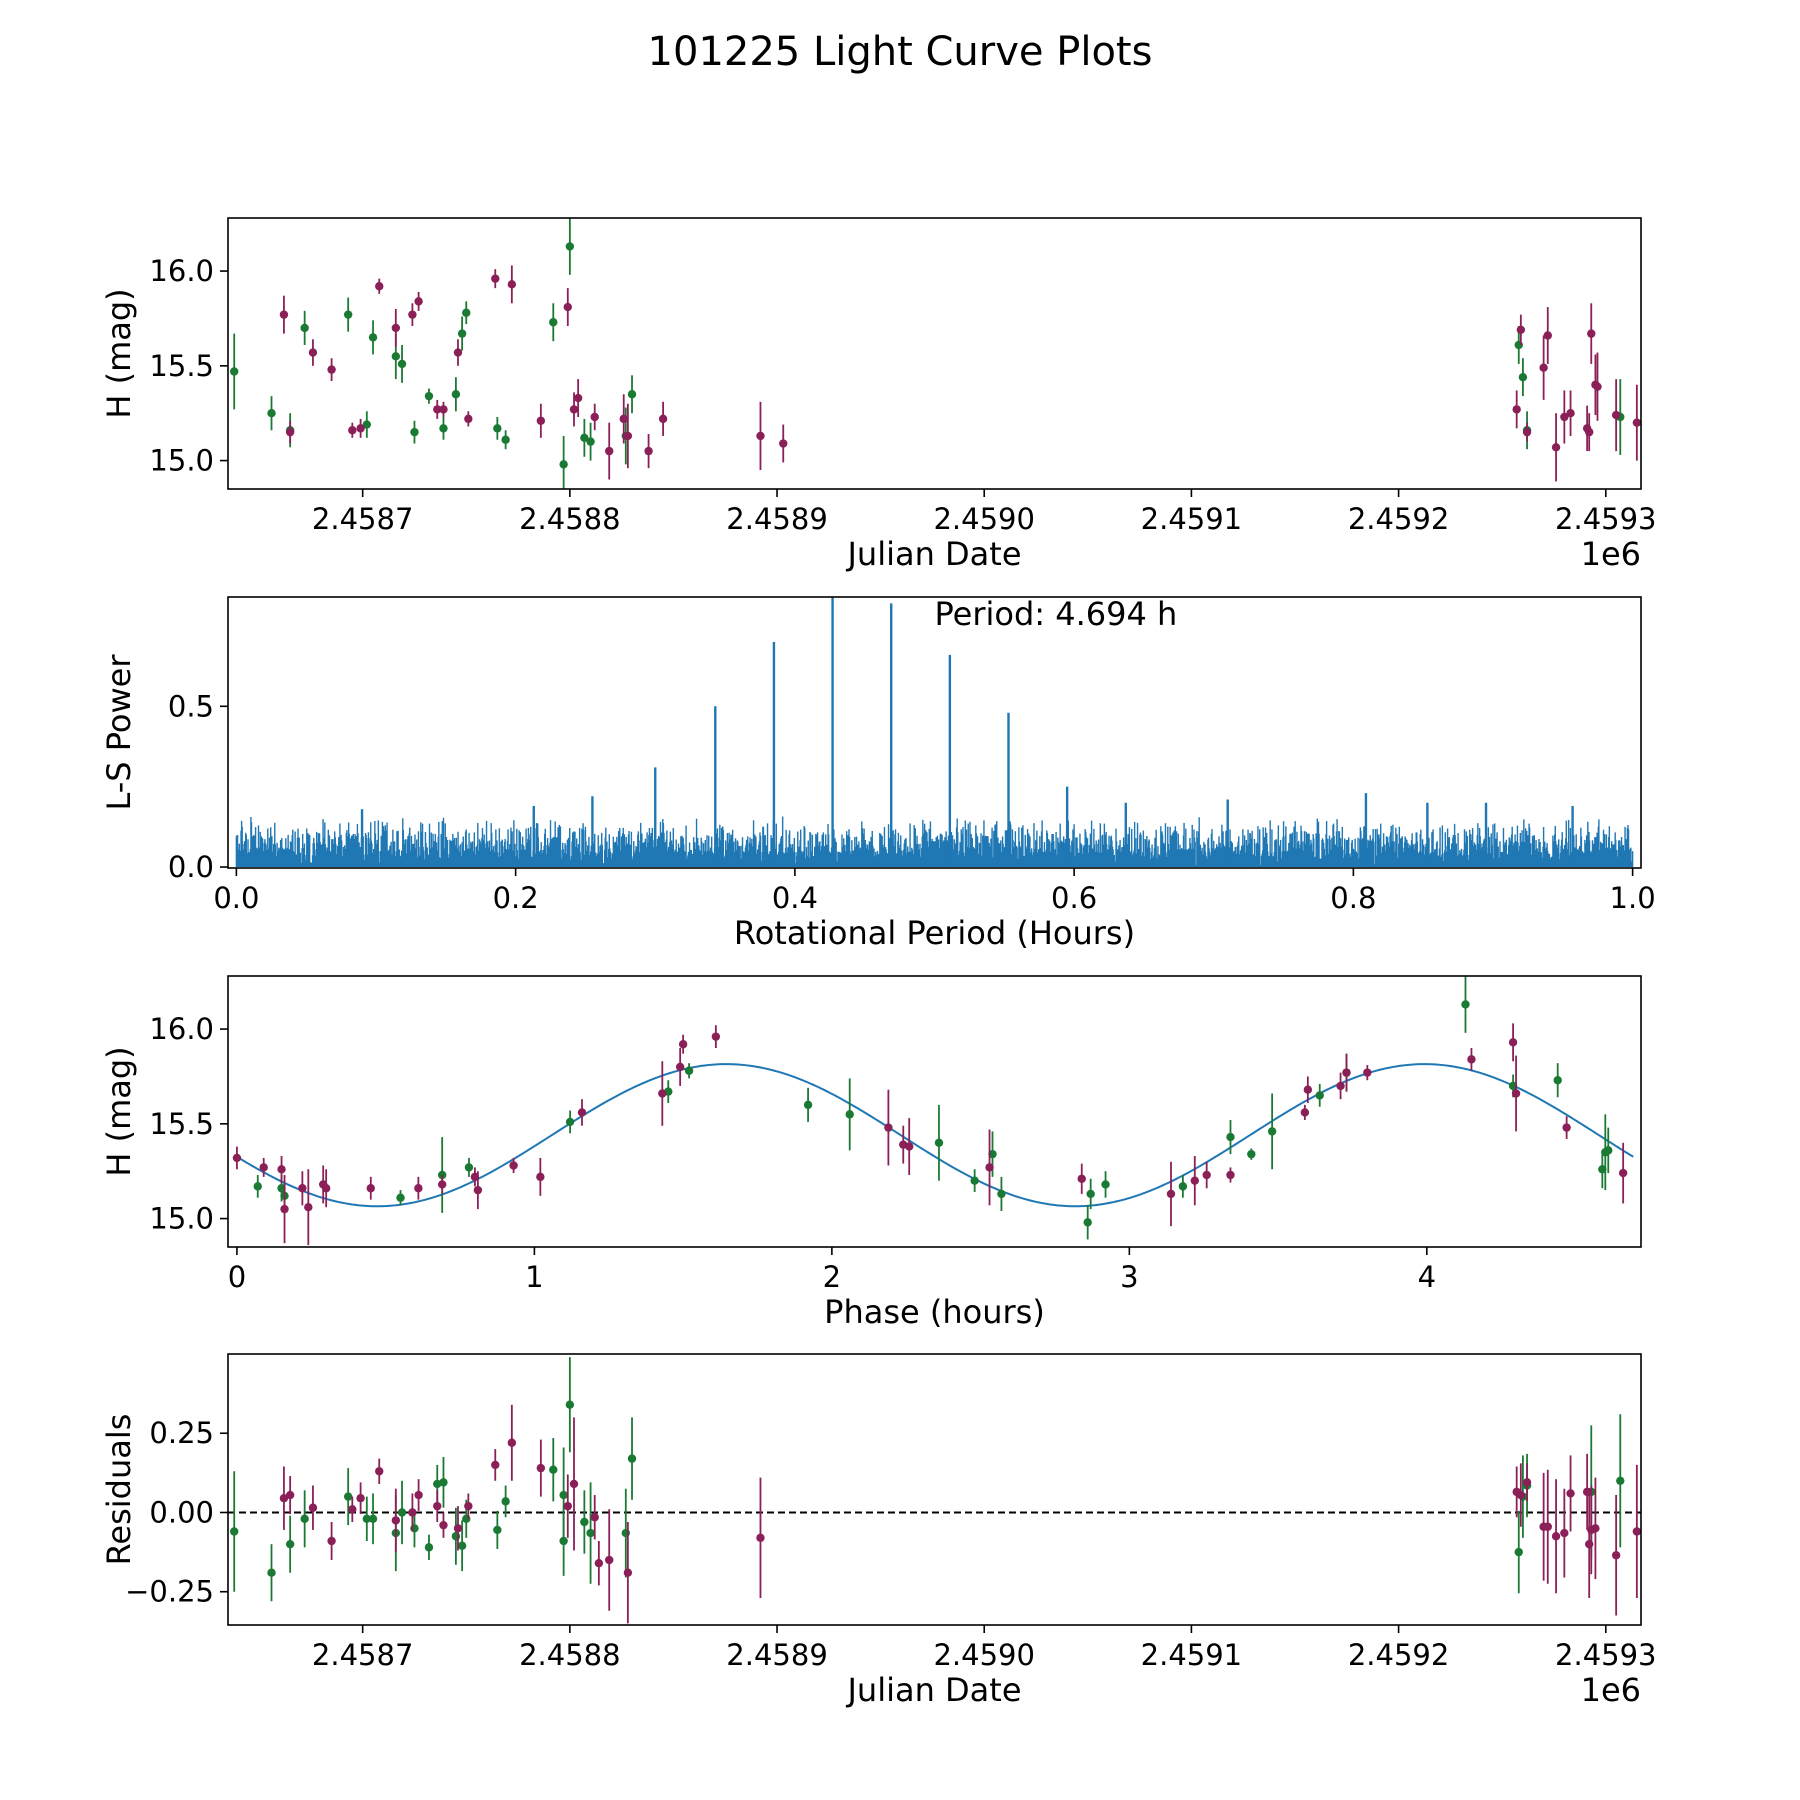 The image size is (1800, 1800). I want to click on residuals-xtick-label: 2.4592, so click(1398, 1655).